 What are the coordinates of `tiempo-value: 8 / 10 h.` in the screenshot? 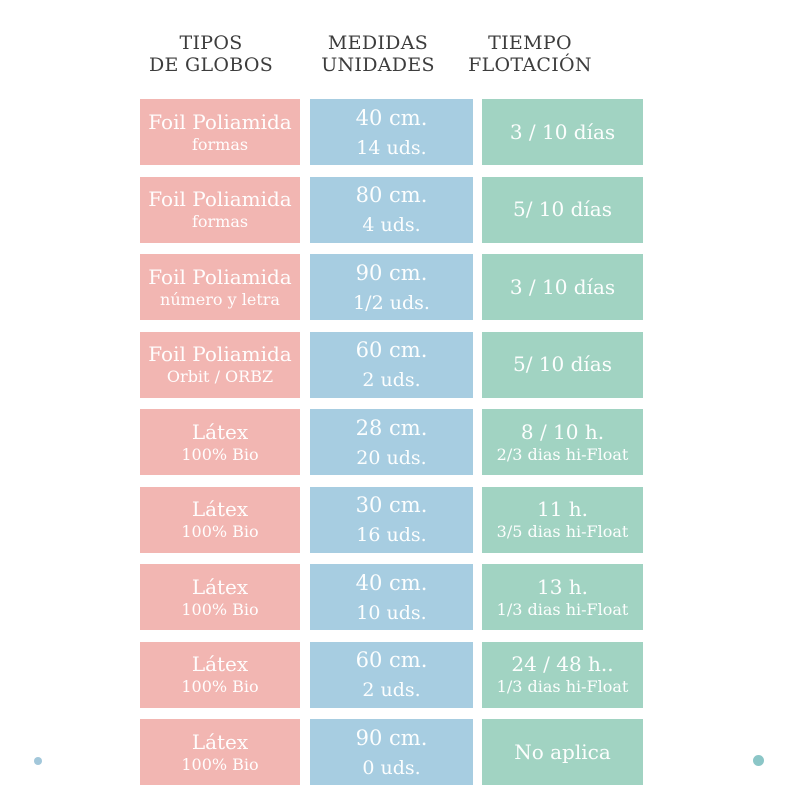 It's located at (562, 431).